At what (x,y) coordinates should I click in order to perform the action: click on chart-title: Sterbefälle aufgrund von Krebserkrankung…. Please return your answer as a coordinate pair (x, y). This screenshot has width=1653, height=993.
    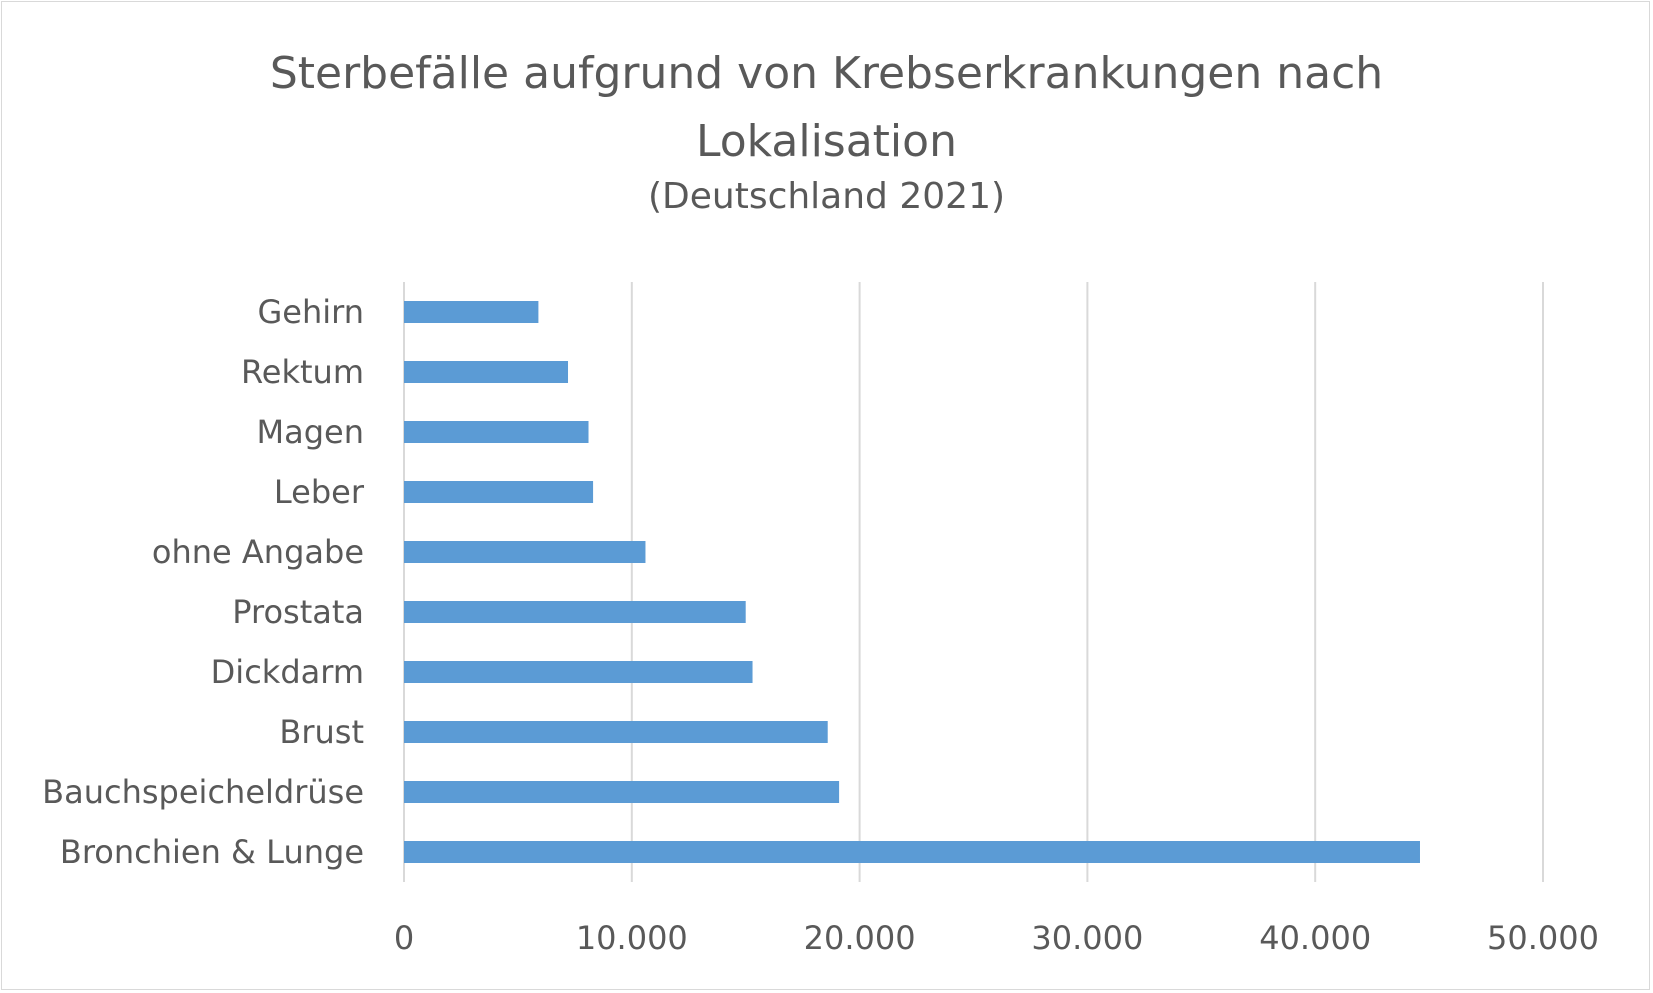
    Looking at the image, I should click on (826, 108).